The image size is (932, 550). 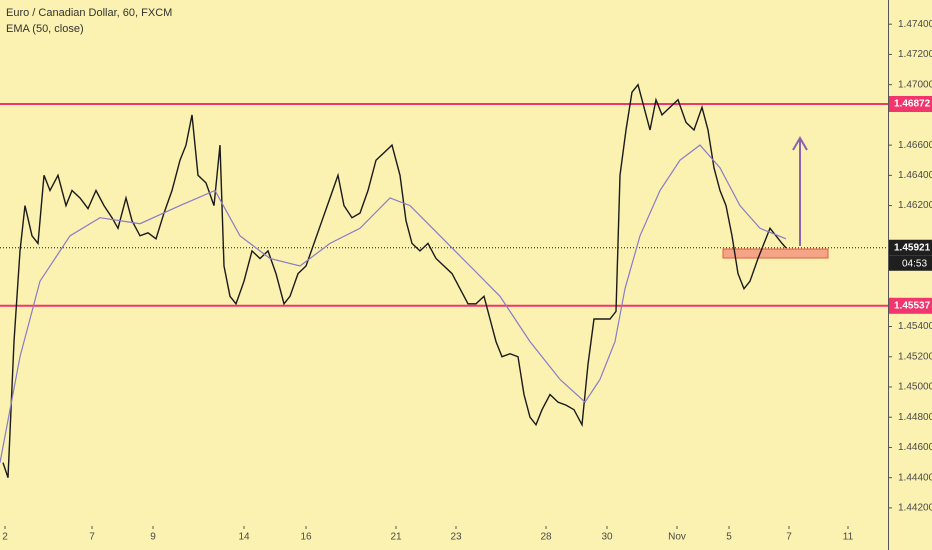 What do you see at coordinates (915, 447) in the screenshot?
I see `y-tick-label: 1.44600` at bounding box center [915, 447].